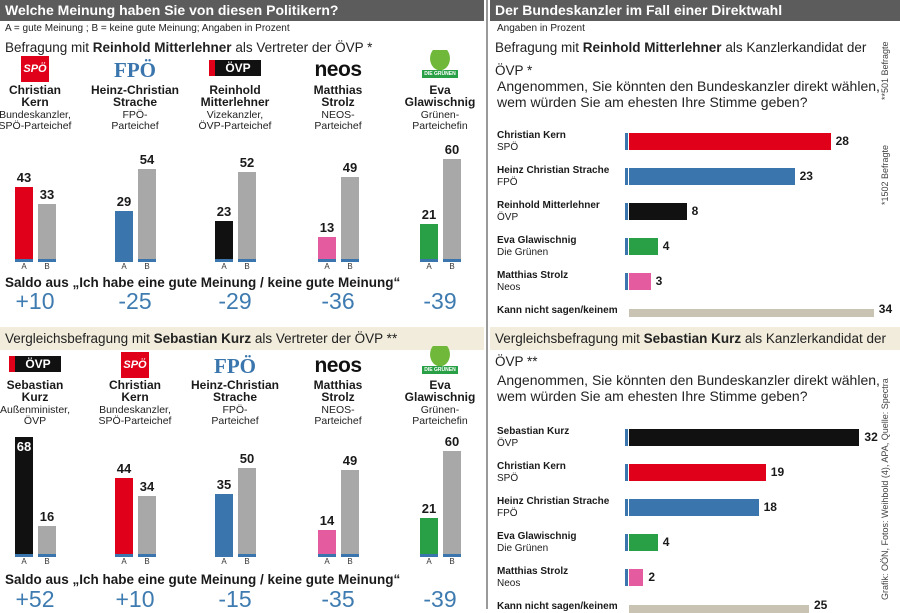 This screenshot has height=613, width=900. Describe the element at coordinates (327, 228) in the screenshot. I see `value-a: 13` at that location.